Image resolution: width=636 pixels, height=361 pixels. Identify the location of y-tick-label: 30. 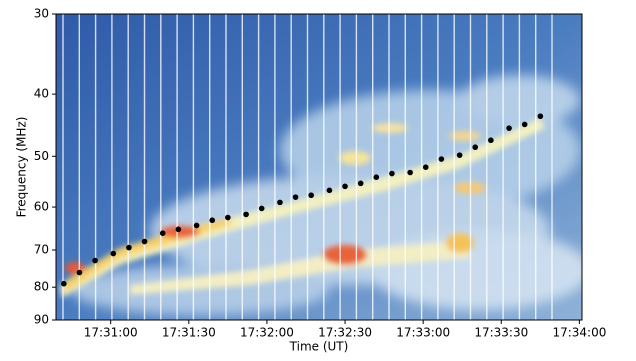
(41, 14).